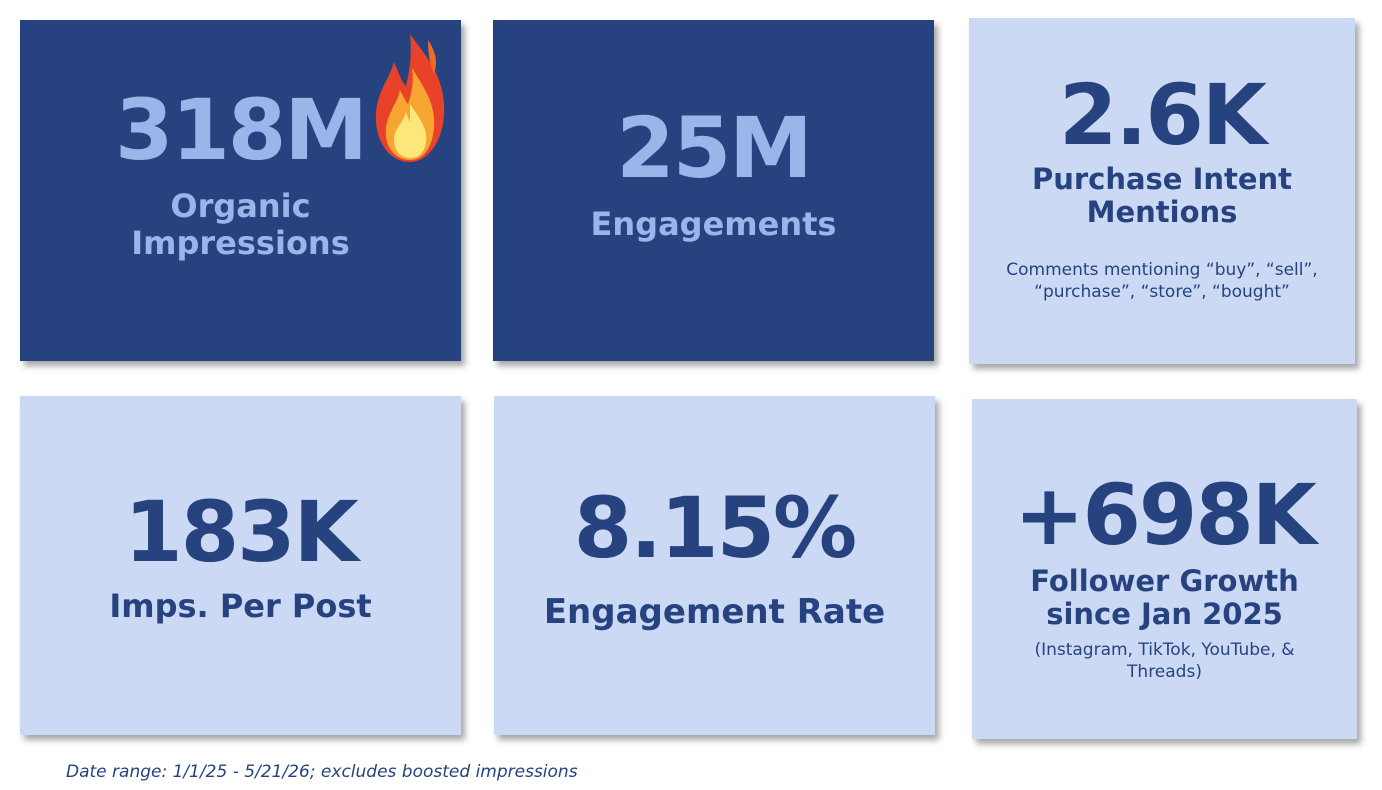 This screenshot has height=790, width=1382. Describe the element at coordinates (713, 224) in the screenshot. I see `kpi-label: Engagements` at that location.